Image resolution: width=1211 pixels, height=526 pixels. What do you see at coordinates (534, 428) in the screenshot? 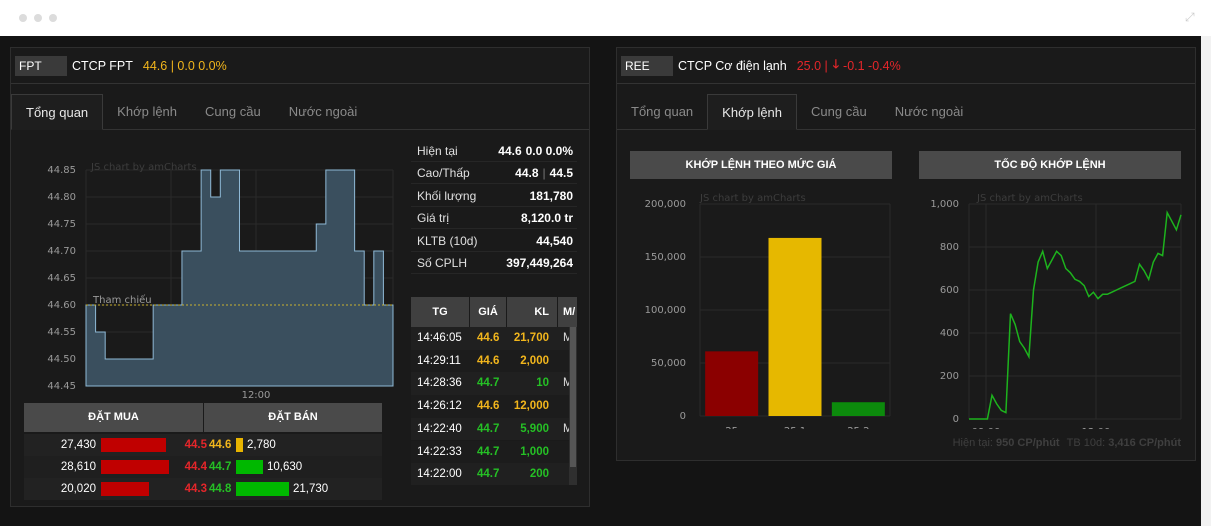
I see `trade-volume: 5,900` at bounding box center [534, 428].